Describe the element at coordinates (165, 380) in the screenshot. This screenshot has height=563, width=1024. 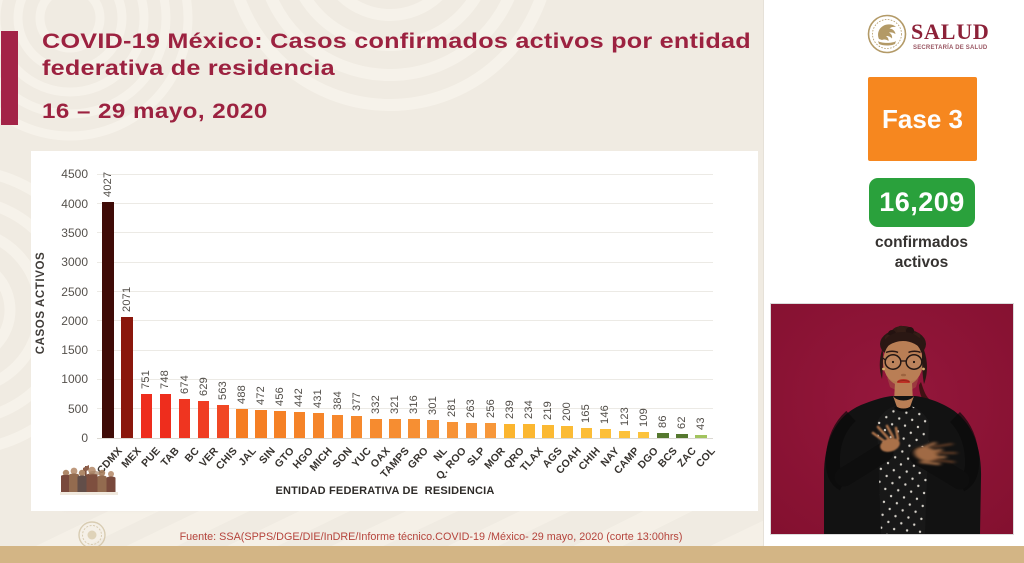
I see `bar-value-label: 748` at that location.